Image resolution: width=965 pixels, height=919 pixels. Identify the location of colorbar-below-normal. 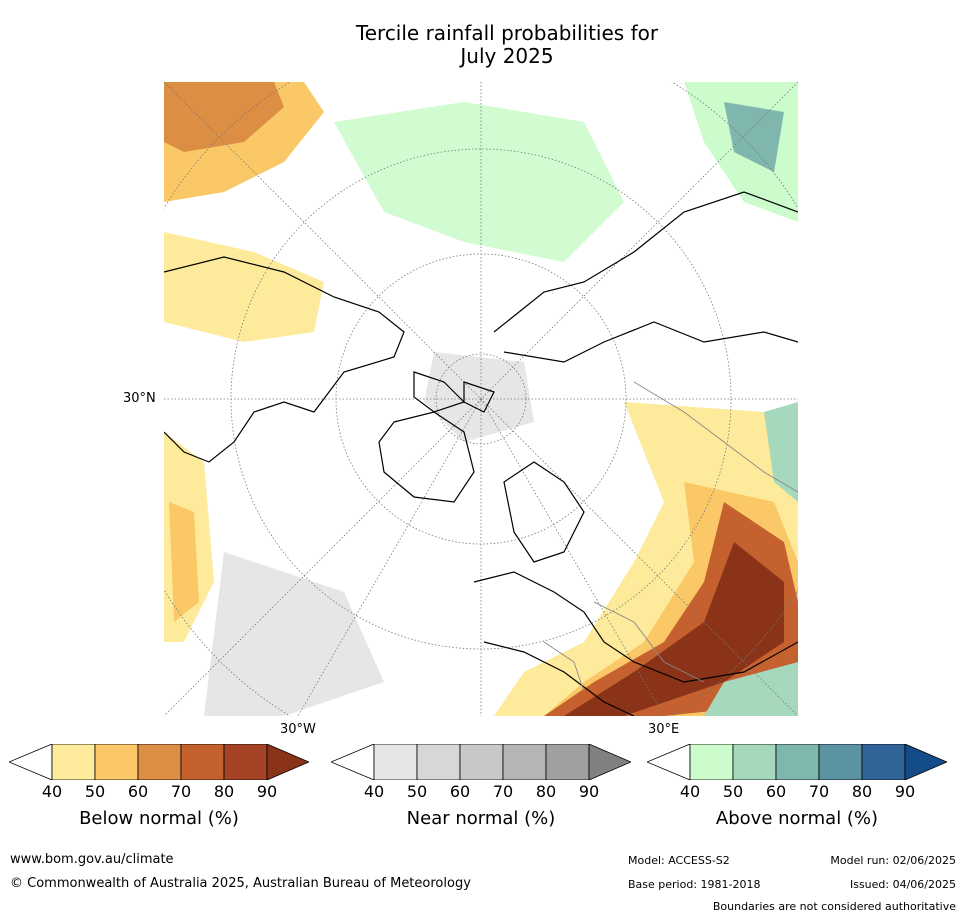
(159, 762).